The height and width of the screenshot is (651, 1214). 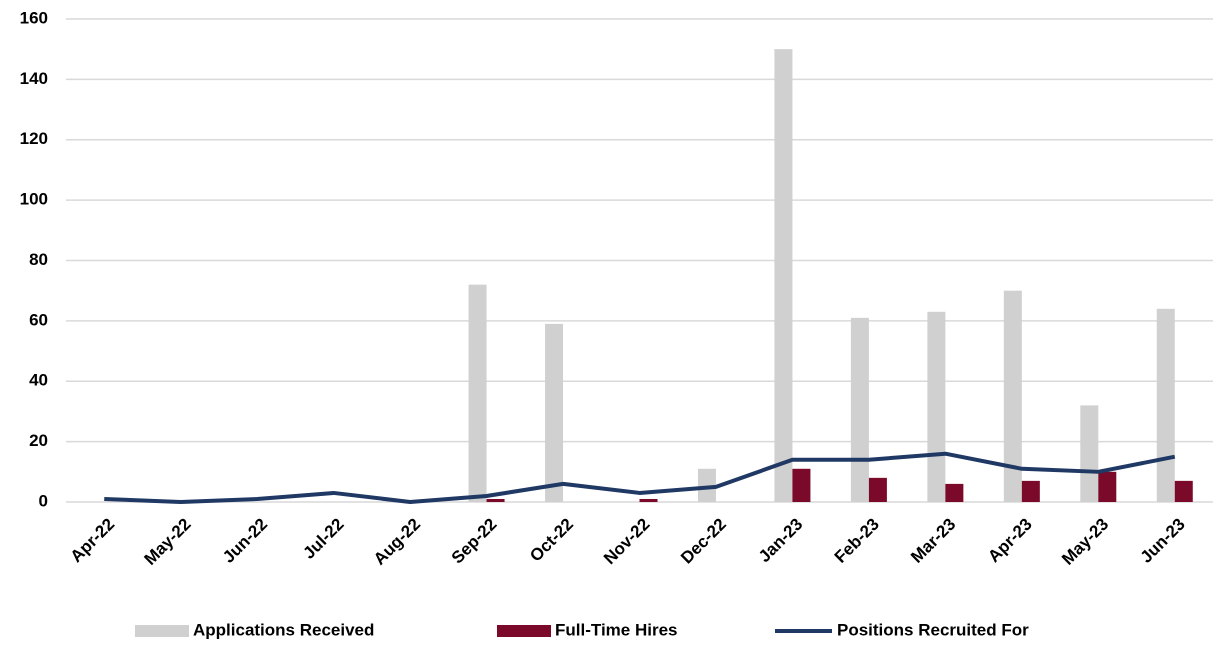 What do you see at coordinates (781, 541) in the screenshot?
I see `x-tick-label: Jan-23` at bounding box center [781, 541].